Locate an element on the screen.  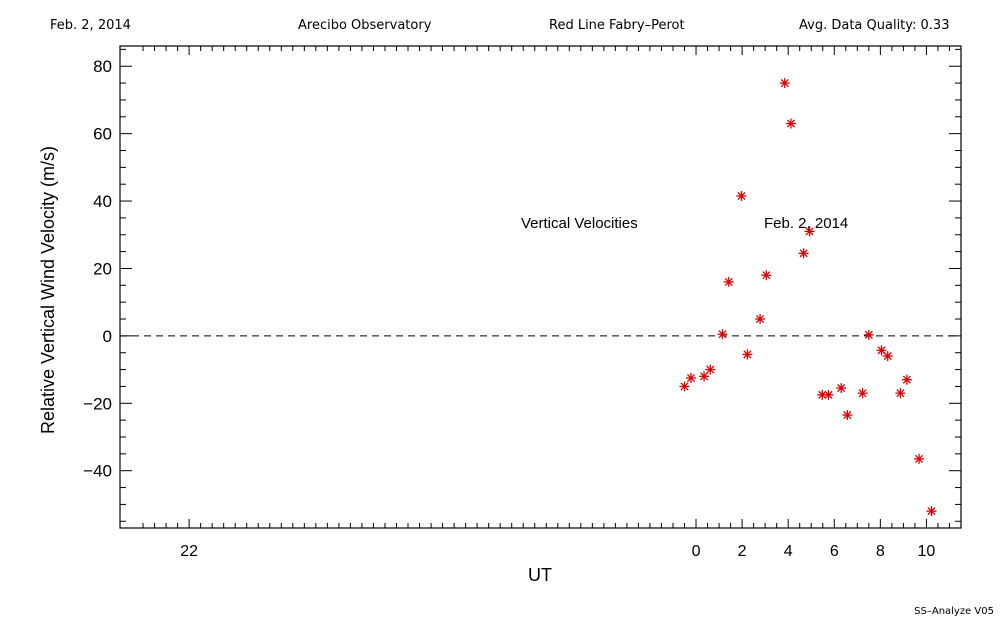
header-date: Feb. 2, 2014 is located at coordinates (90, 25).